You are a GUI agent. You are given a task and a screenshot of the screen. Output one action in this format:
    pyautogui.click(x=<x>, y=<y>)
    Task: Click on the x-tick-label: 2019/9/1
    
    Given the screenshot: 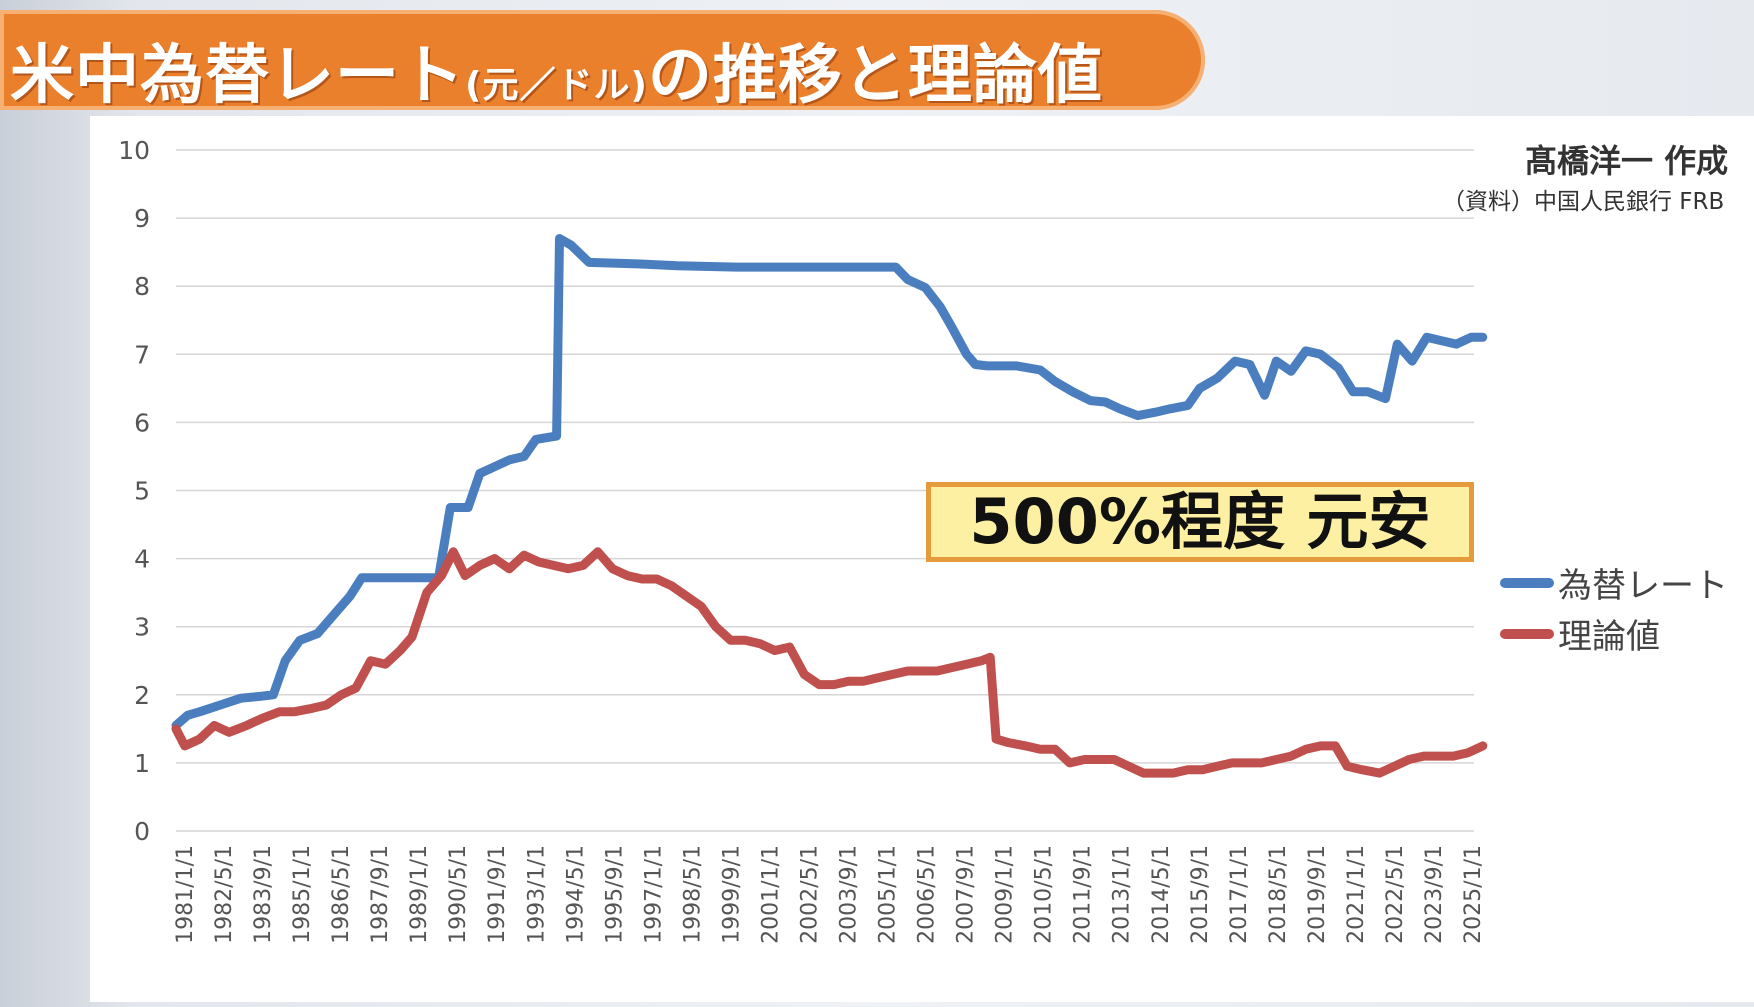 What is the action you would take?
    pyautogui.click(x=1317, y=894)
    